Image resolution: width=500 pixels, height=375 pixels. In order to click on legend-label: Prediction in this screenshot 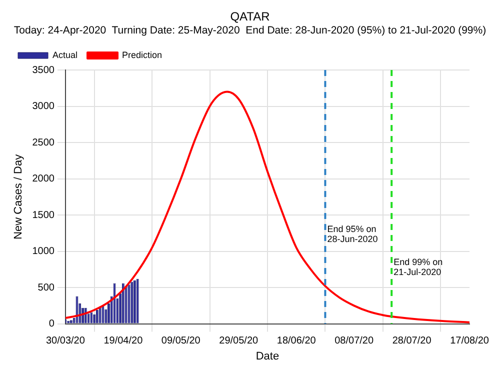, I will do `click(142, 55)`.